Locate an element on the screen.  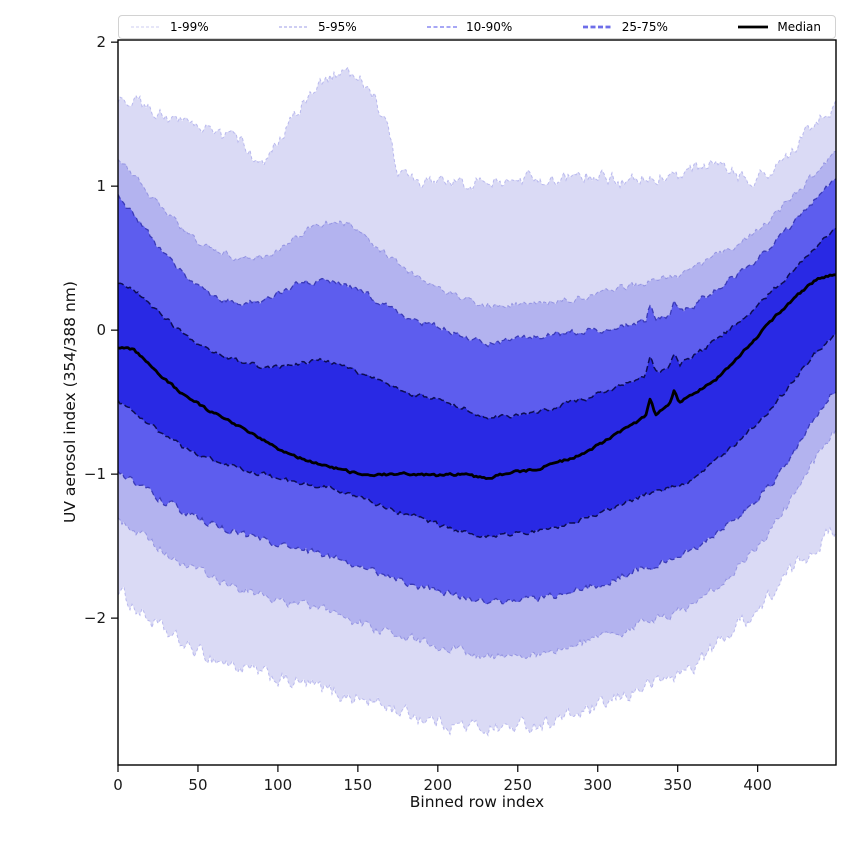
x-tick-label: 0 is located at coordinates (118, 785).